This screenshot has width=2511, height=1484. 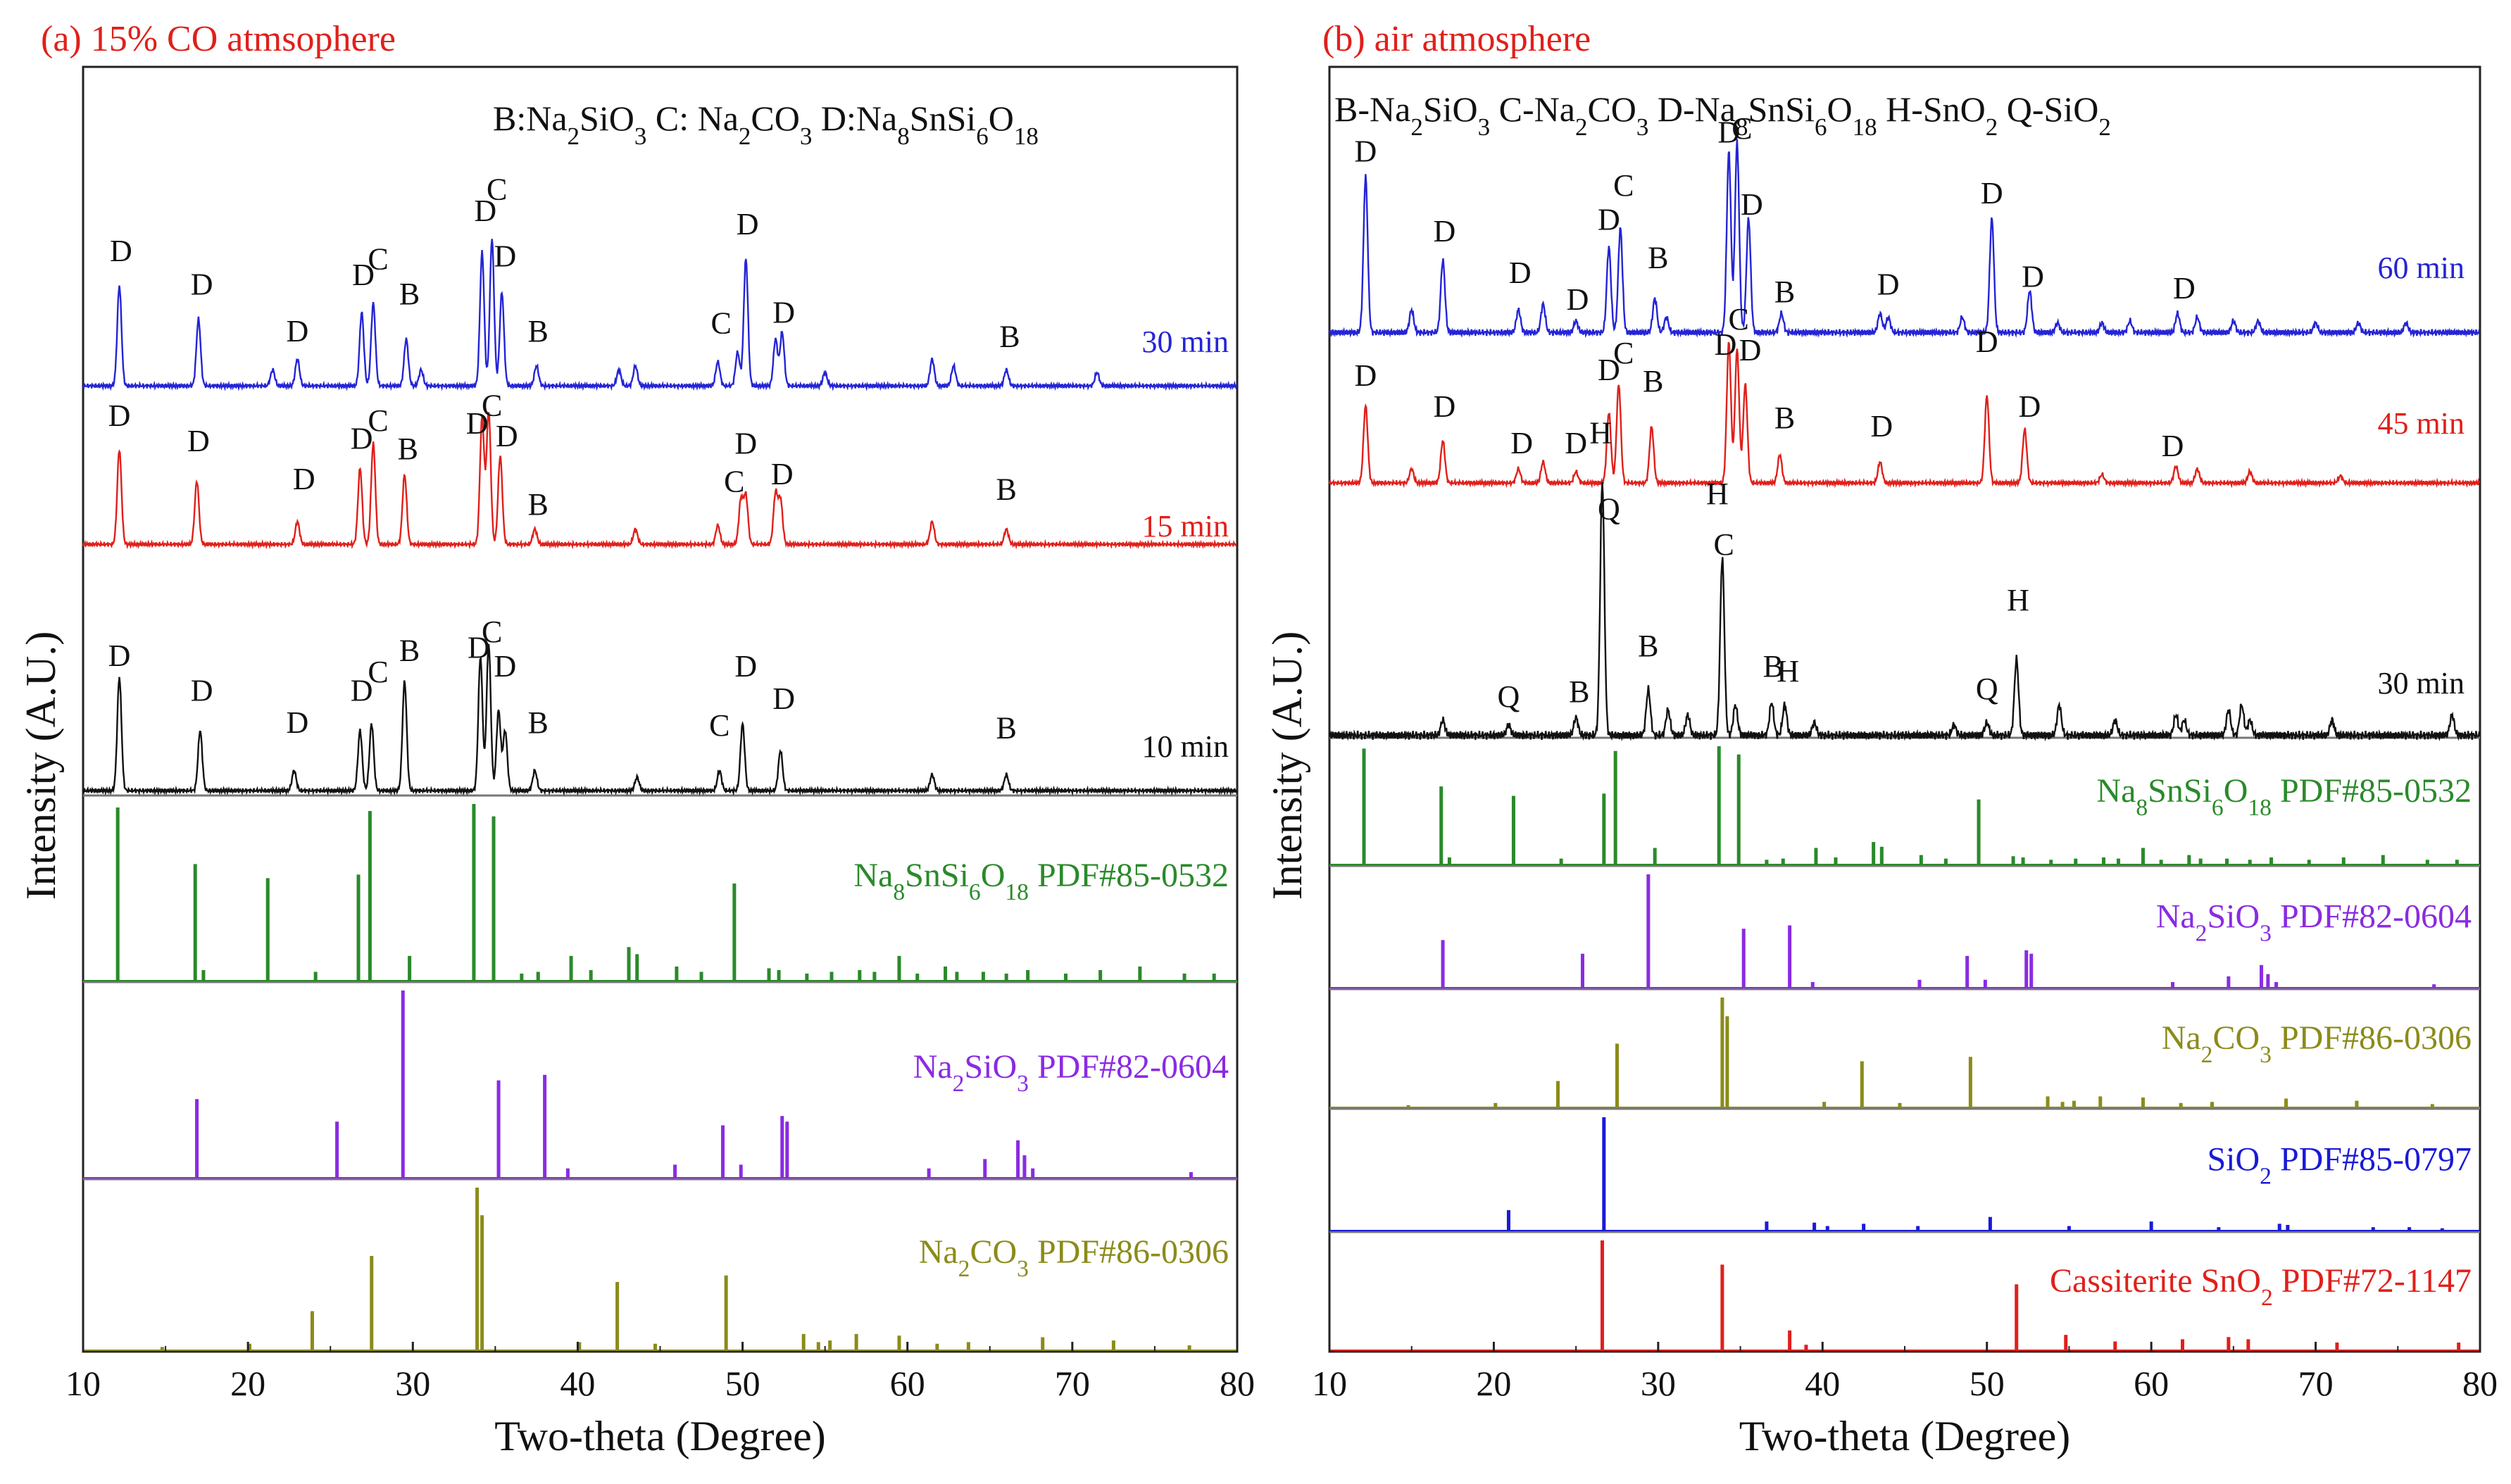 I want to click on text-run: CO, so click(x=775, y=118).